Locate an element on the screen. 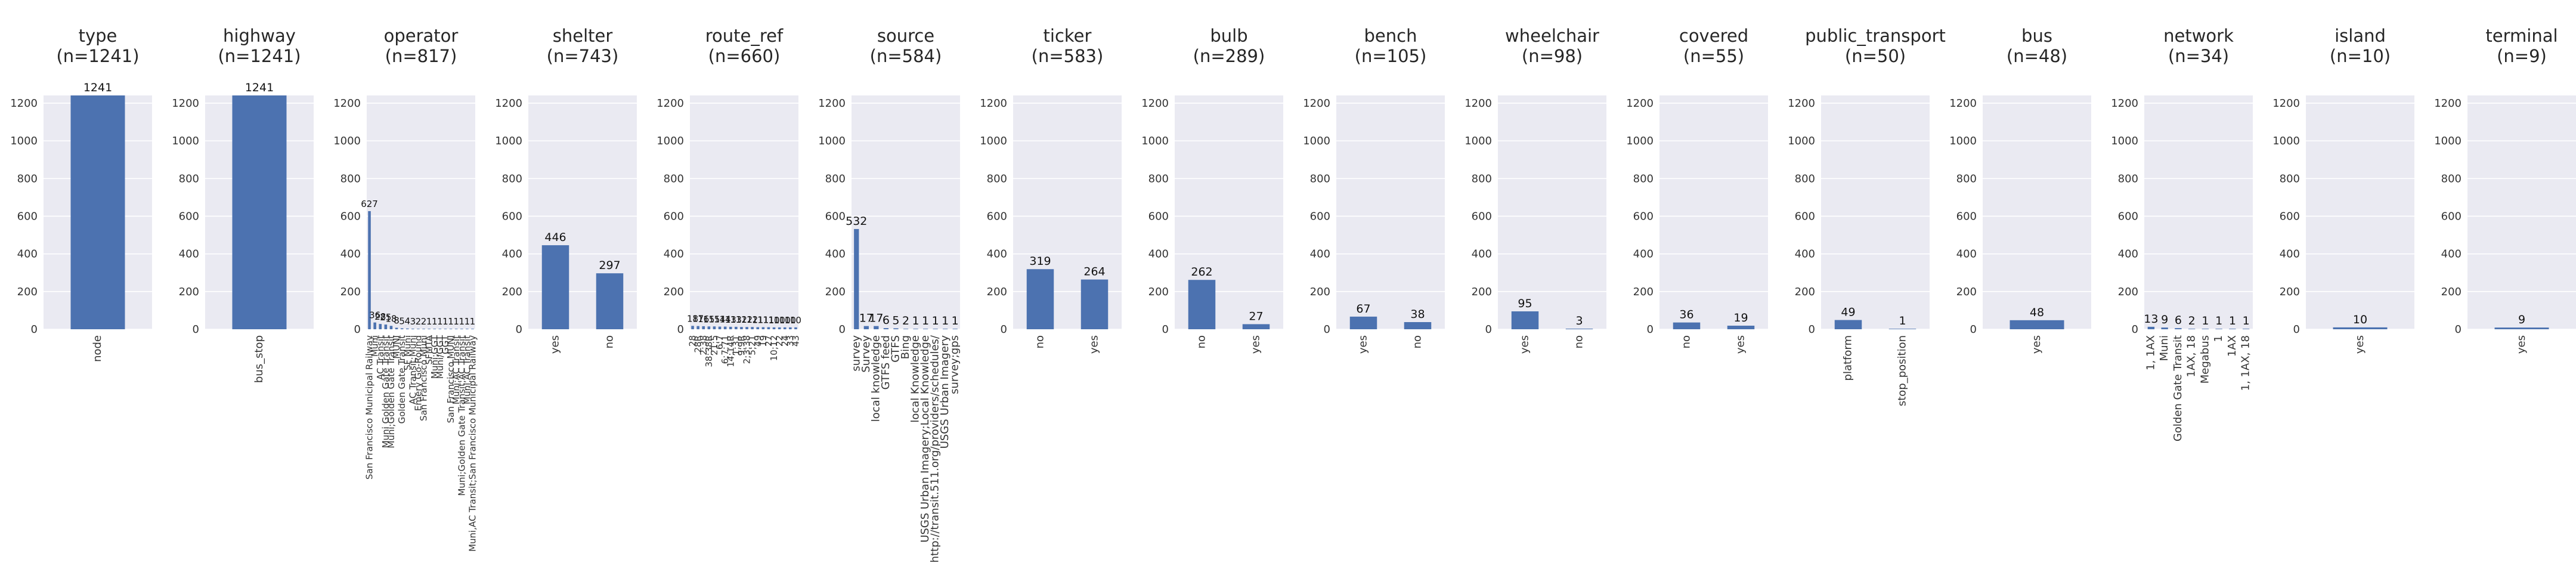 This screenshot has width=2576, height=575. bar-value-label: 297 is located at coordinates (610, 265).